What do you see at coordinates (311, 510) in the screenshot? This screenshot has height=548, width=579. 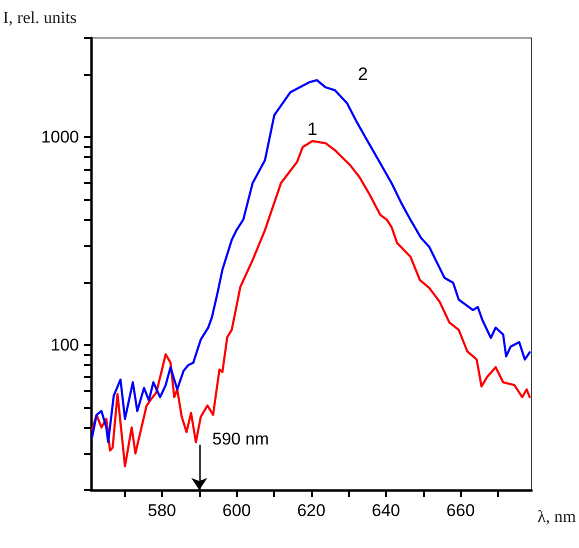 I see `x-tick-label: 620` at bounding box center [311, 510].